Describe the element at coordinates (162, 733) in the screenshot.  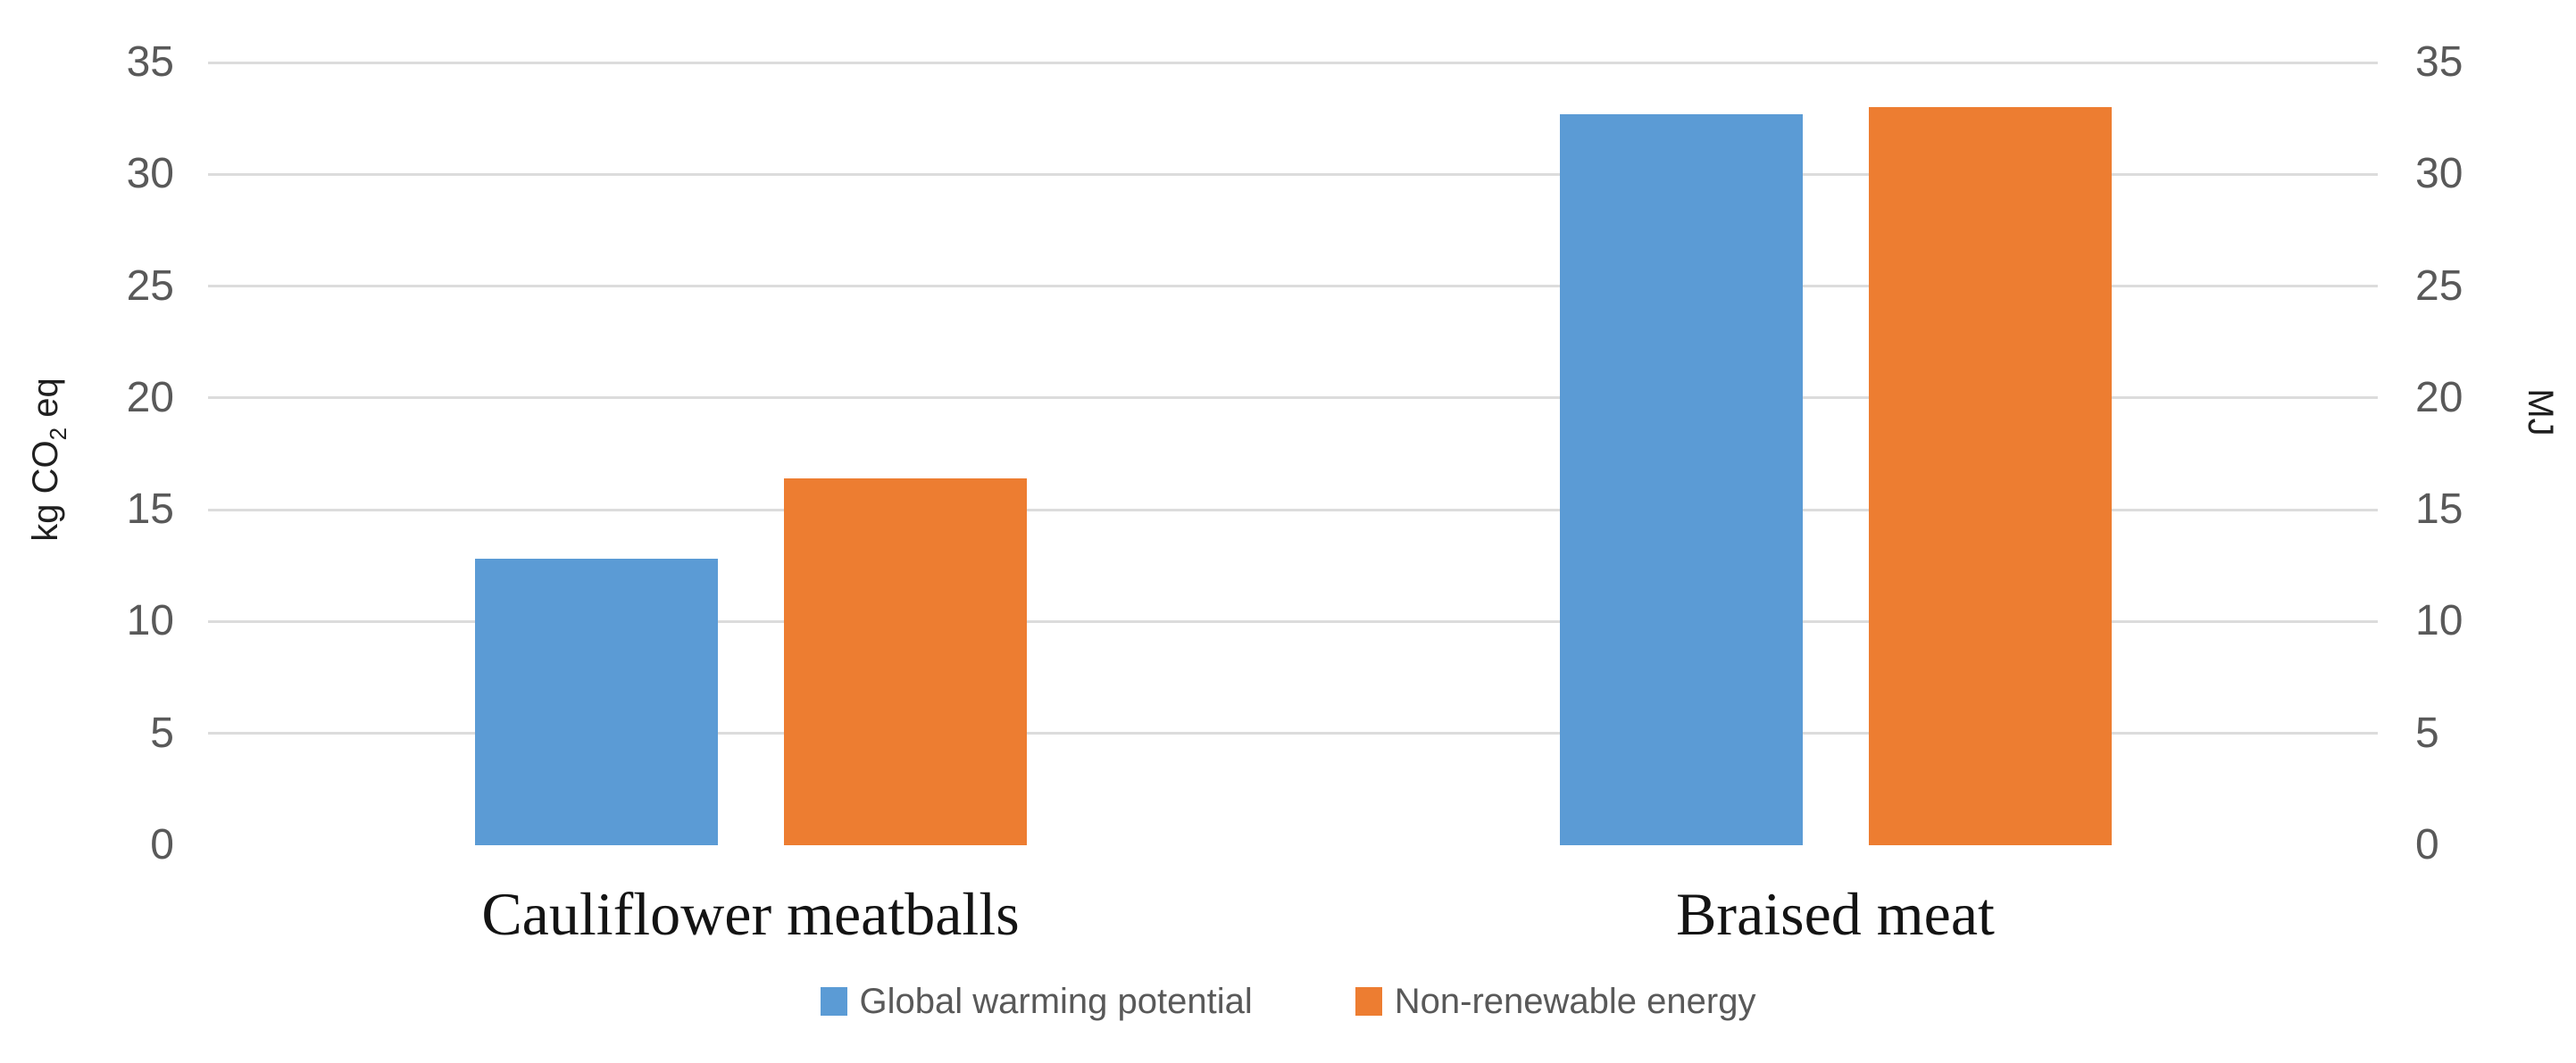
I see `y-axis-tick-label-left: 5` at that location.